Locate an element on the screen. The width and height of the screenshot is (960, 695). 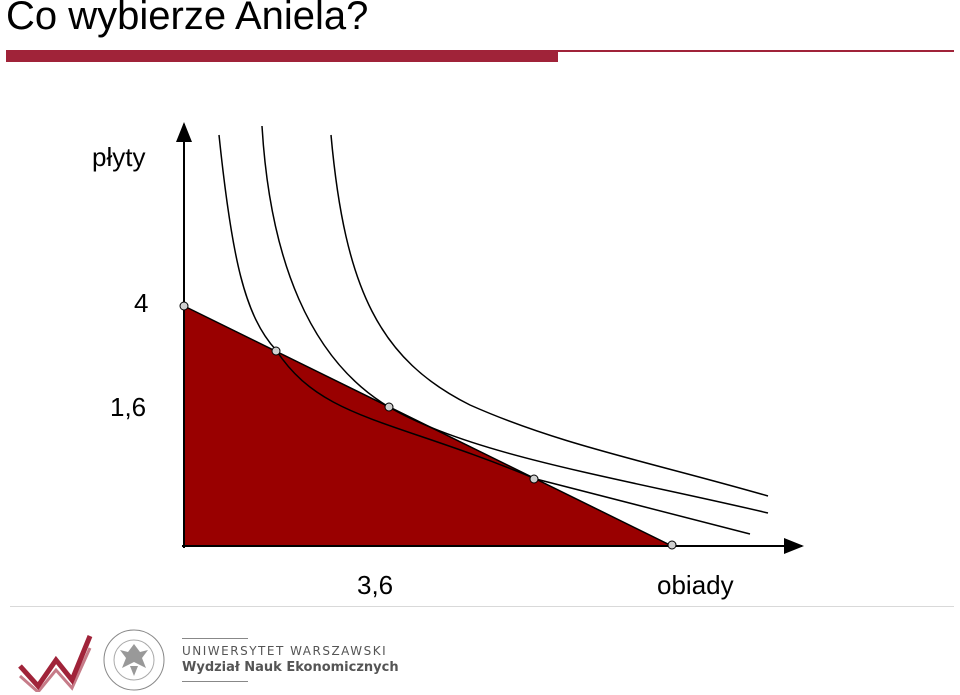
title-underline-thick is located at coordinates (282, 56).